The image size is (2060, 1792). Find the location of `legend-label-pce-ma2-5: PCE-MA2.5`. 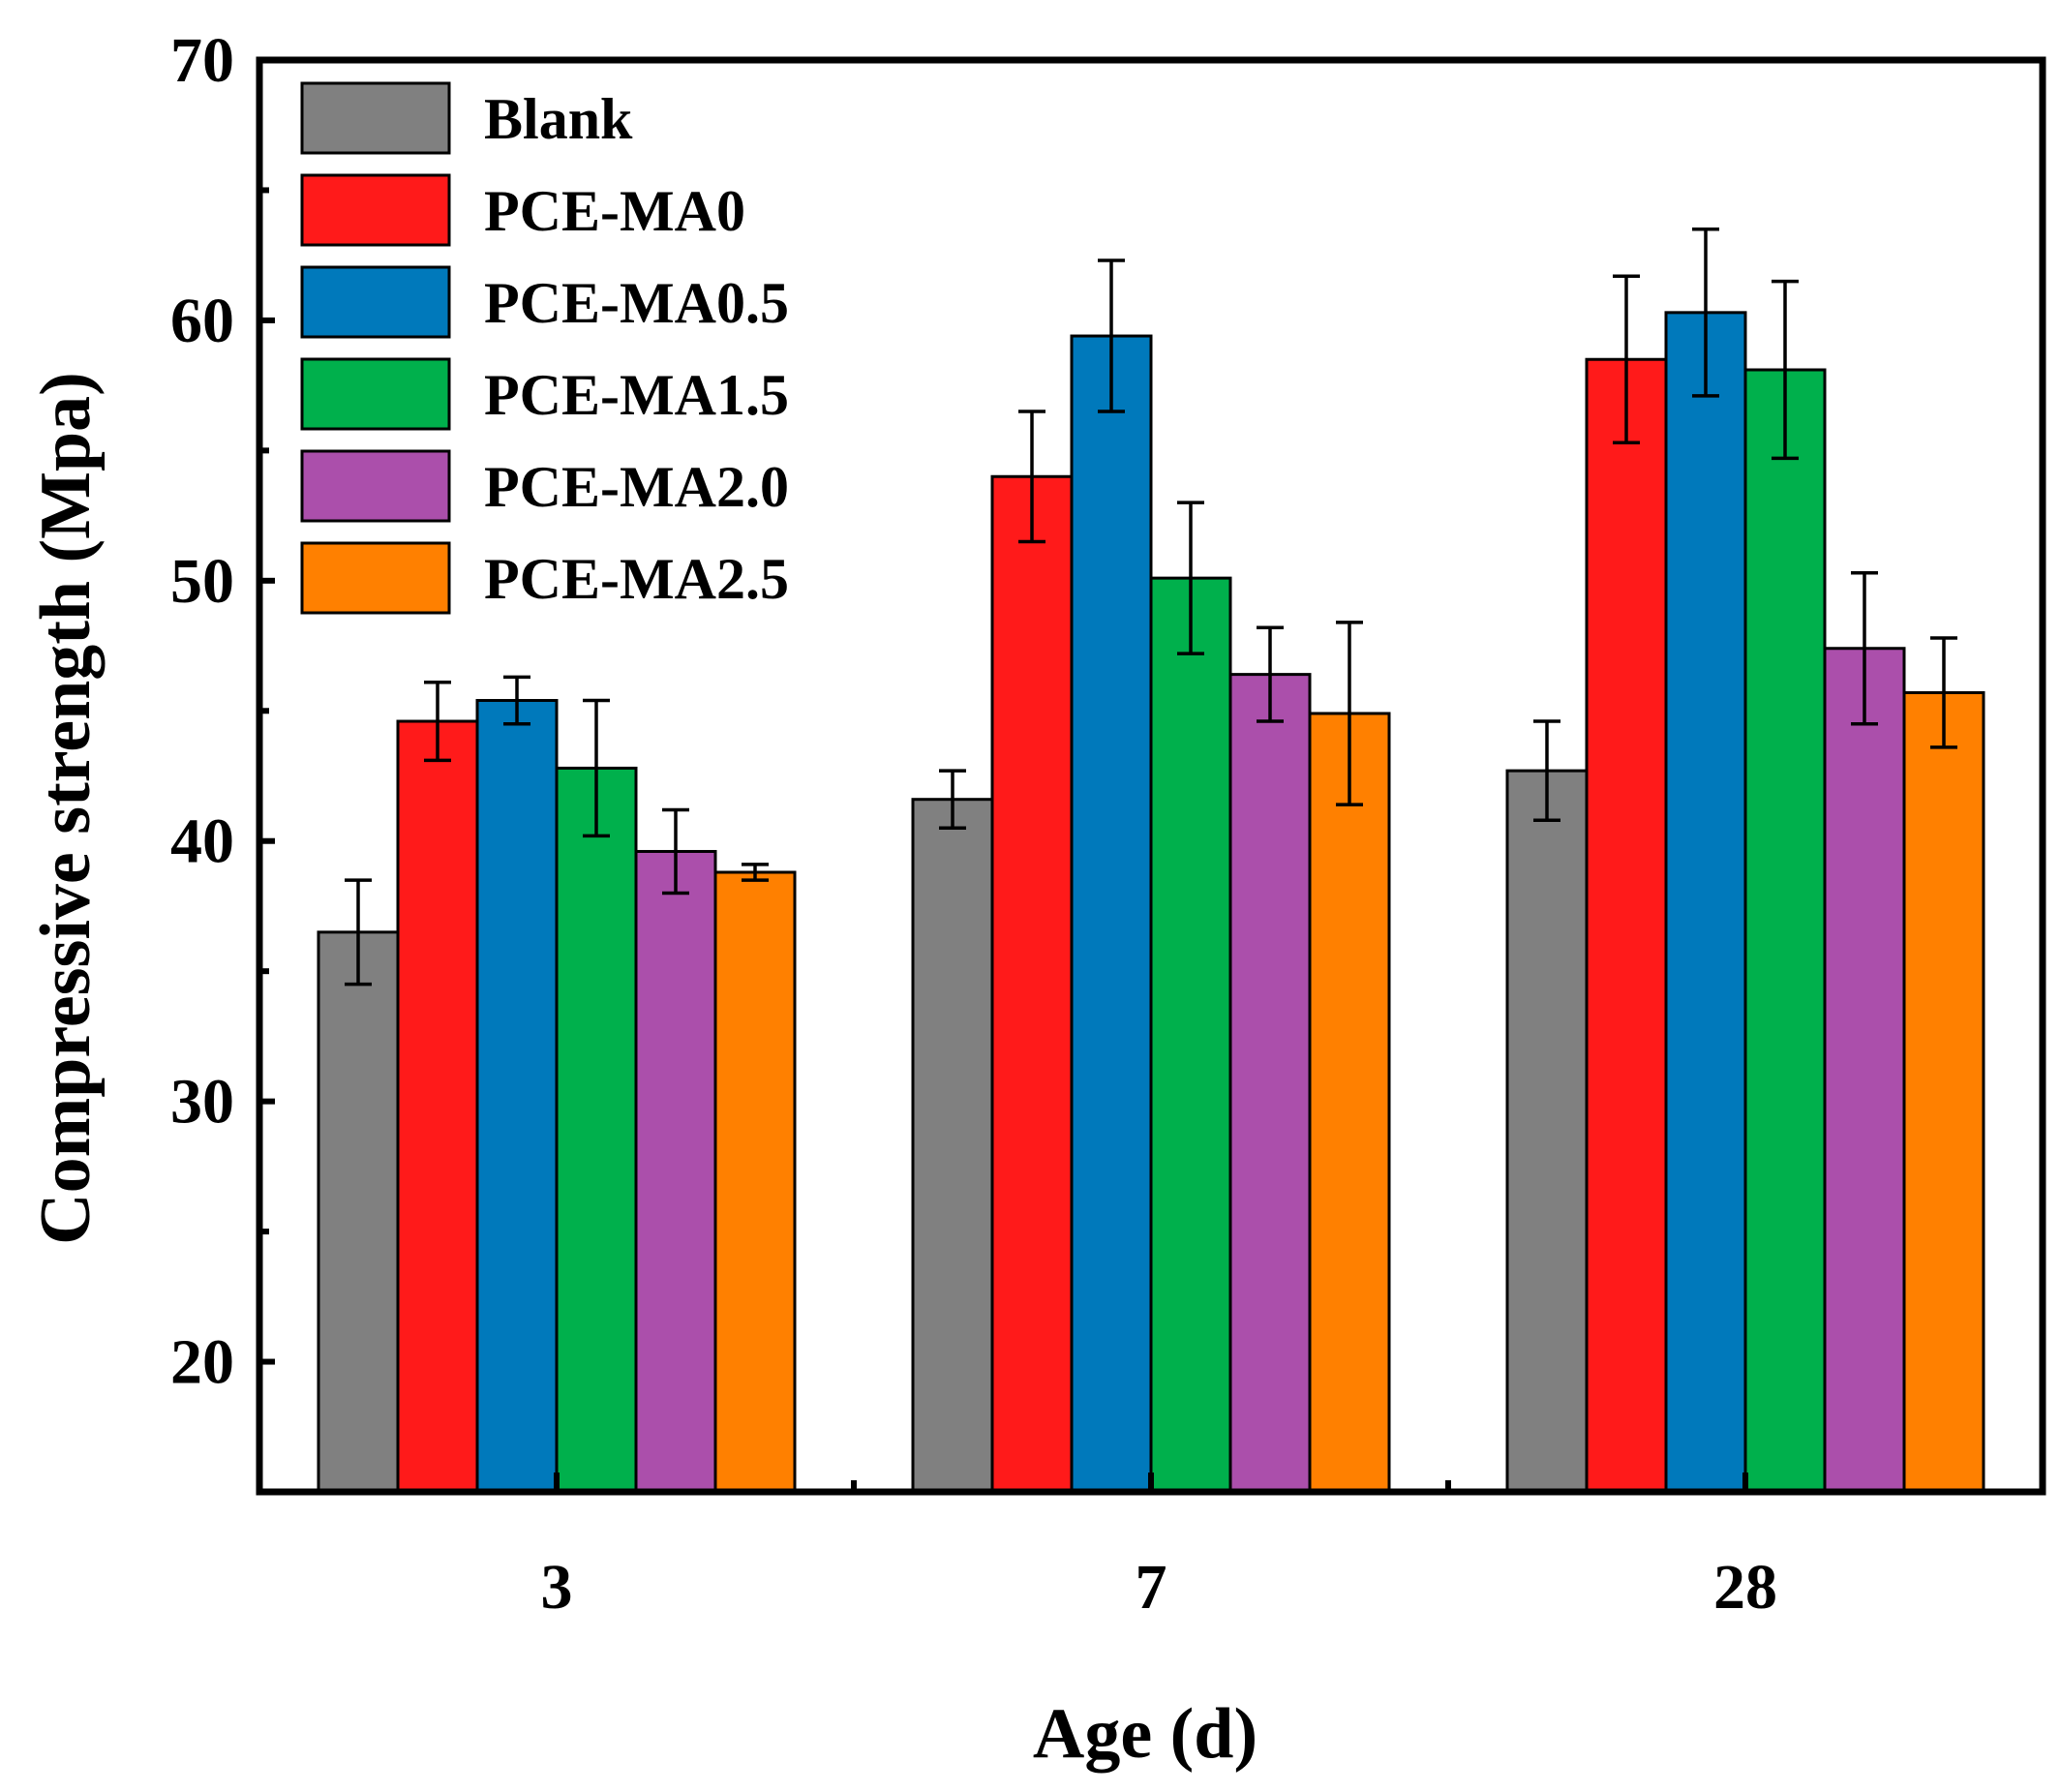

legend-label-pce-ma2-5: PCE-MA2.5 is located at coordinates (636, 579).